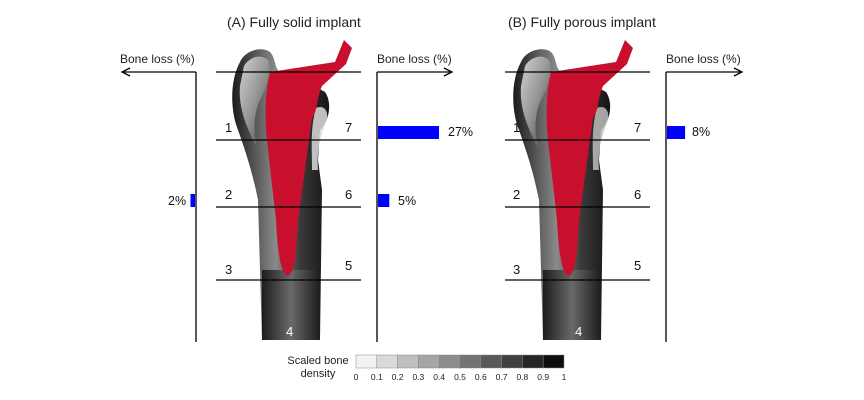  What do you see at coordinates (229, 194) in the screenshot?
I see `zone-label-a-2: 2` at bounding box center [229, 194].